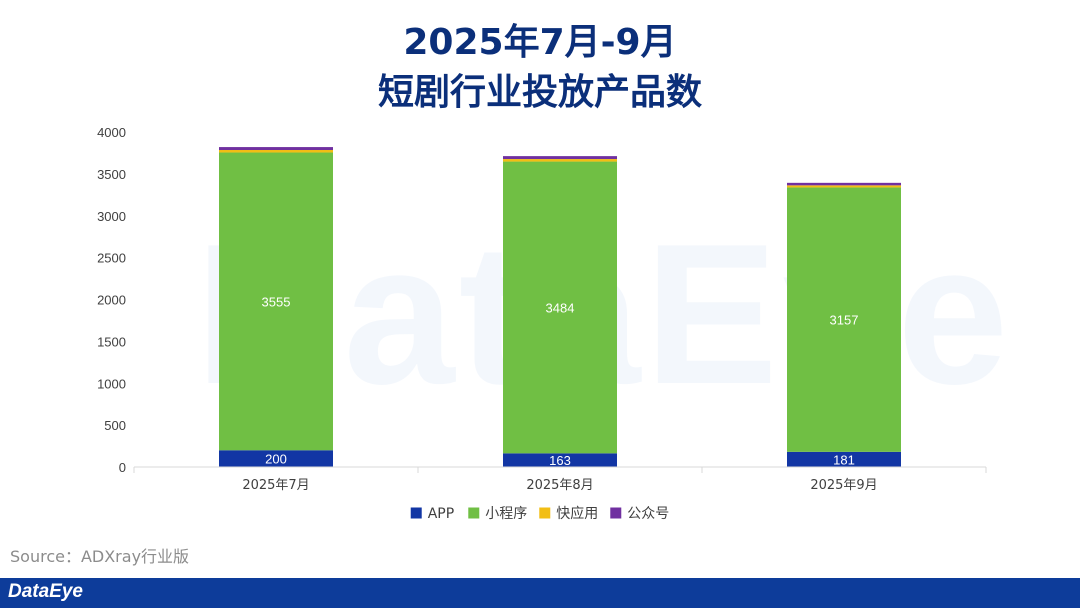 The image size is (1080, 608). I want to click on y-tick-label: 1000, so click(111, 383).